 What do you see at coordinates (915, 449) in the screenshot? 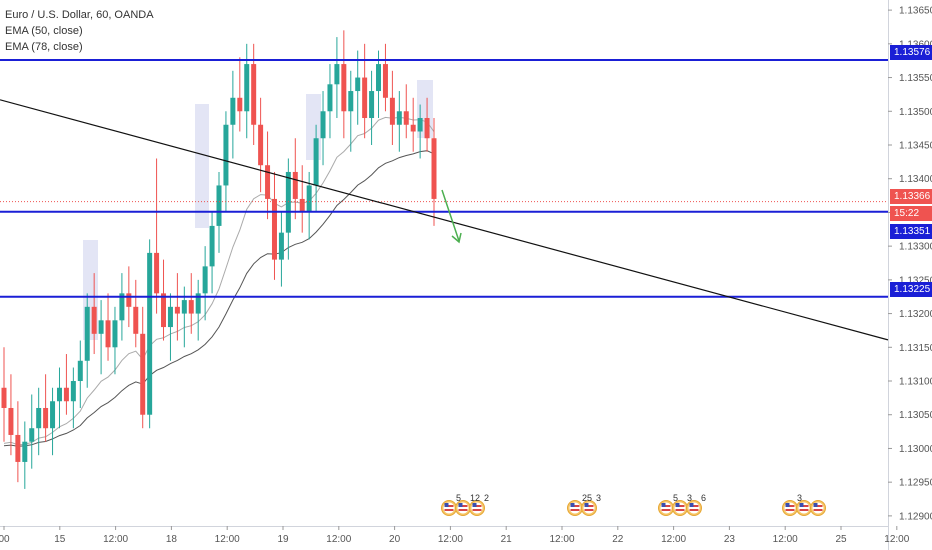
I see `price-tick-label: 1.13000` at bounding box center [915, 449].